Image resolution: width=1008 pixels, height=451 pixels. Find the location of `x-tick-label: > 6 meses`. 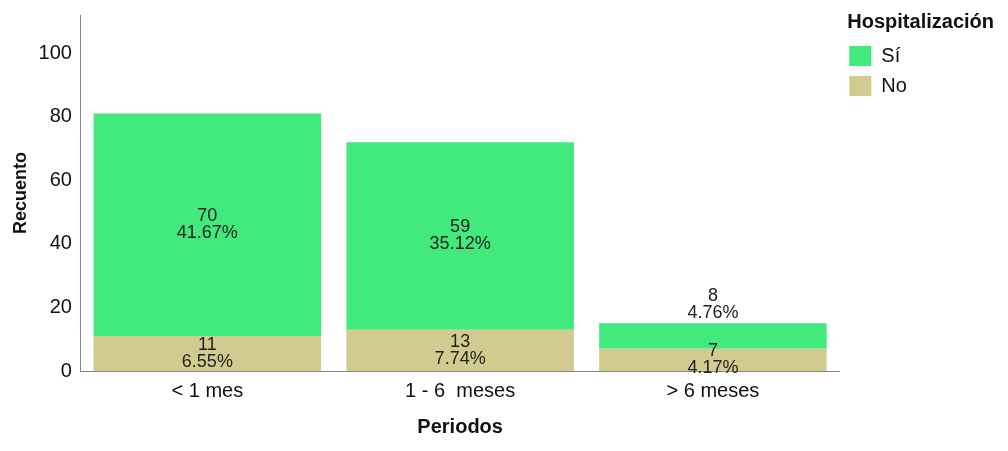

x-tick-label: > 6 meses is located at coordinates (713, 389).